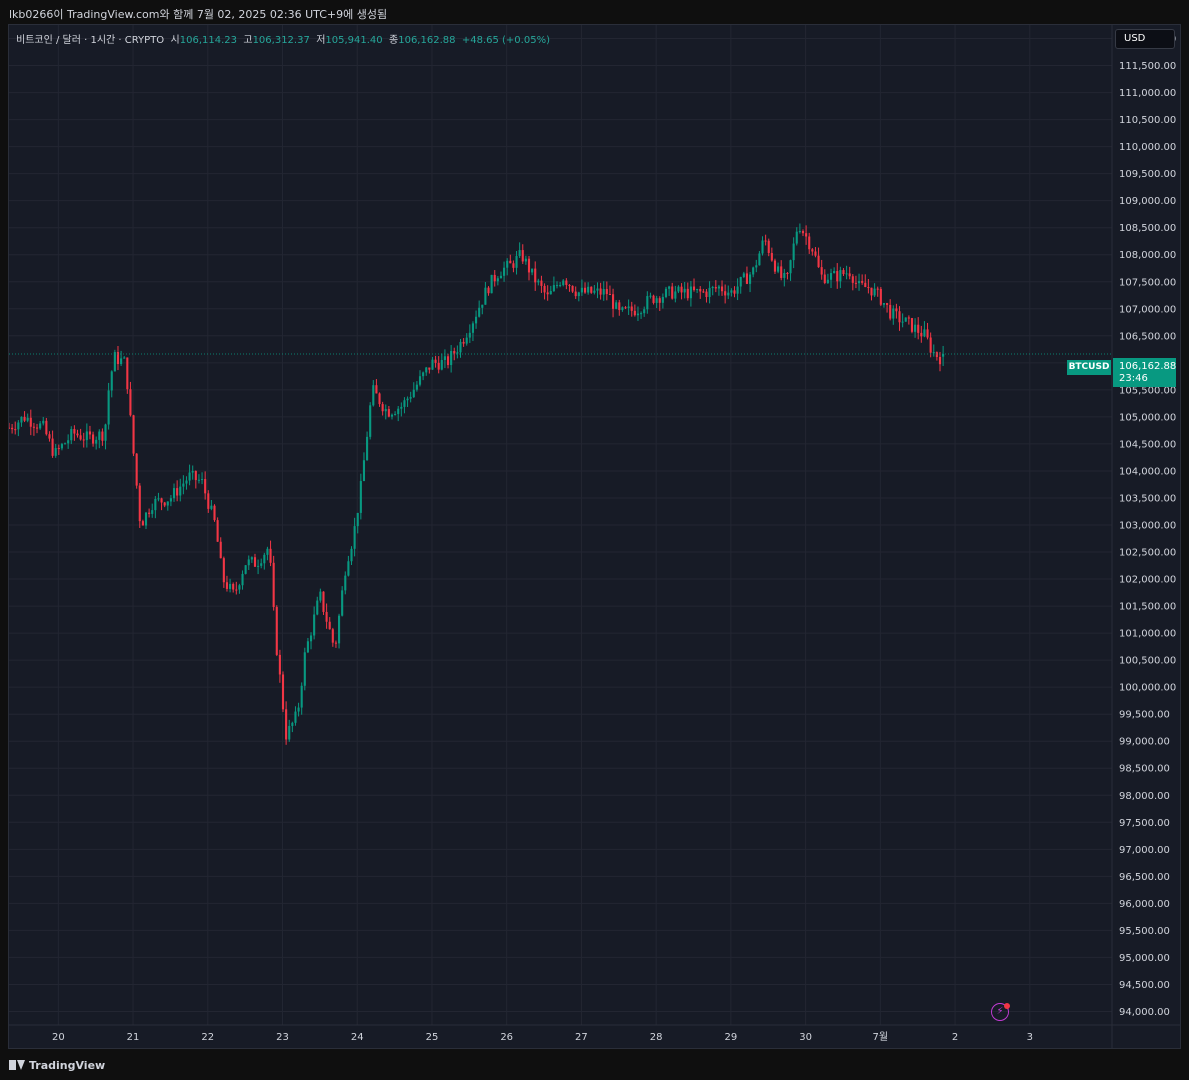  I want to click on lightning-bolt-icon: ⚡, so click(1000, 1012).